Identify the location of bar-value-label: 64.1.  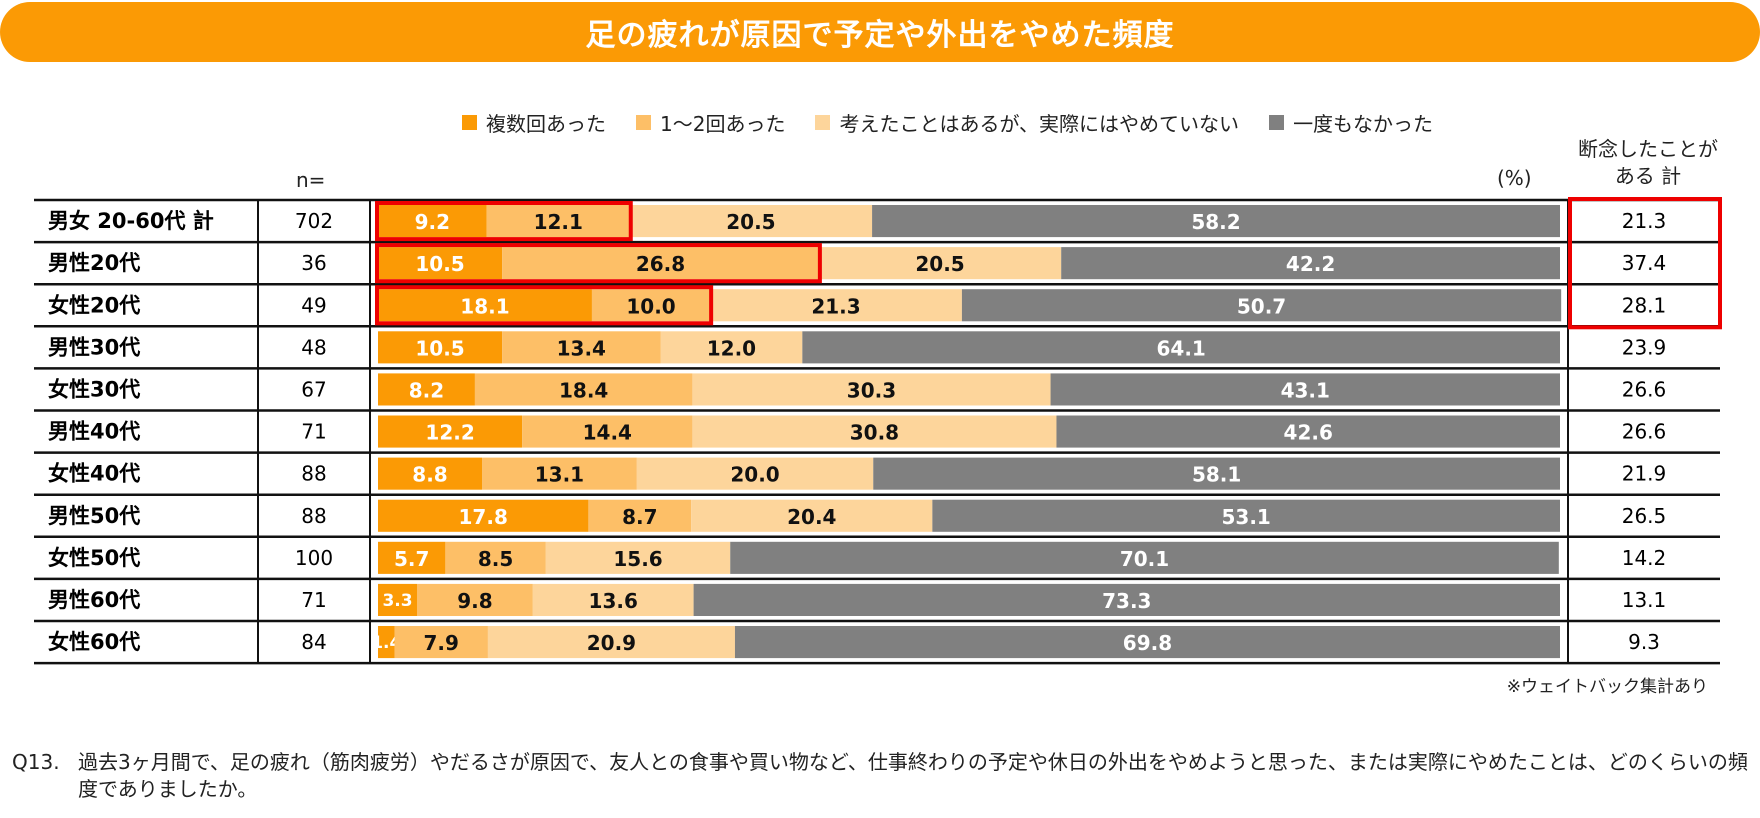
(1180, 348).